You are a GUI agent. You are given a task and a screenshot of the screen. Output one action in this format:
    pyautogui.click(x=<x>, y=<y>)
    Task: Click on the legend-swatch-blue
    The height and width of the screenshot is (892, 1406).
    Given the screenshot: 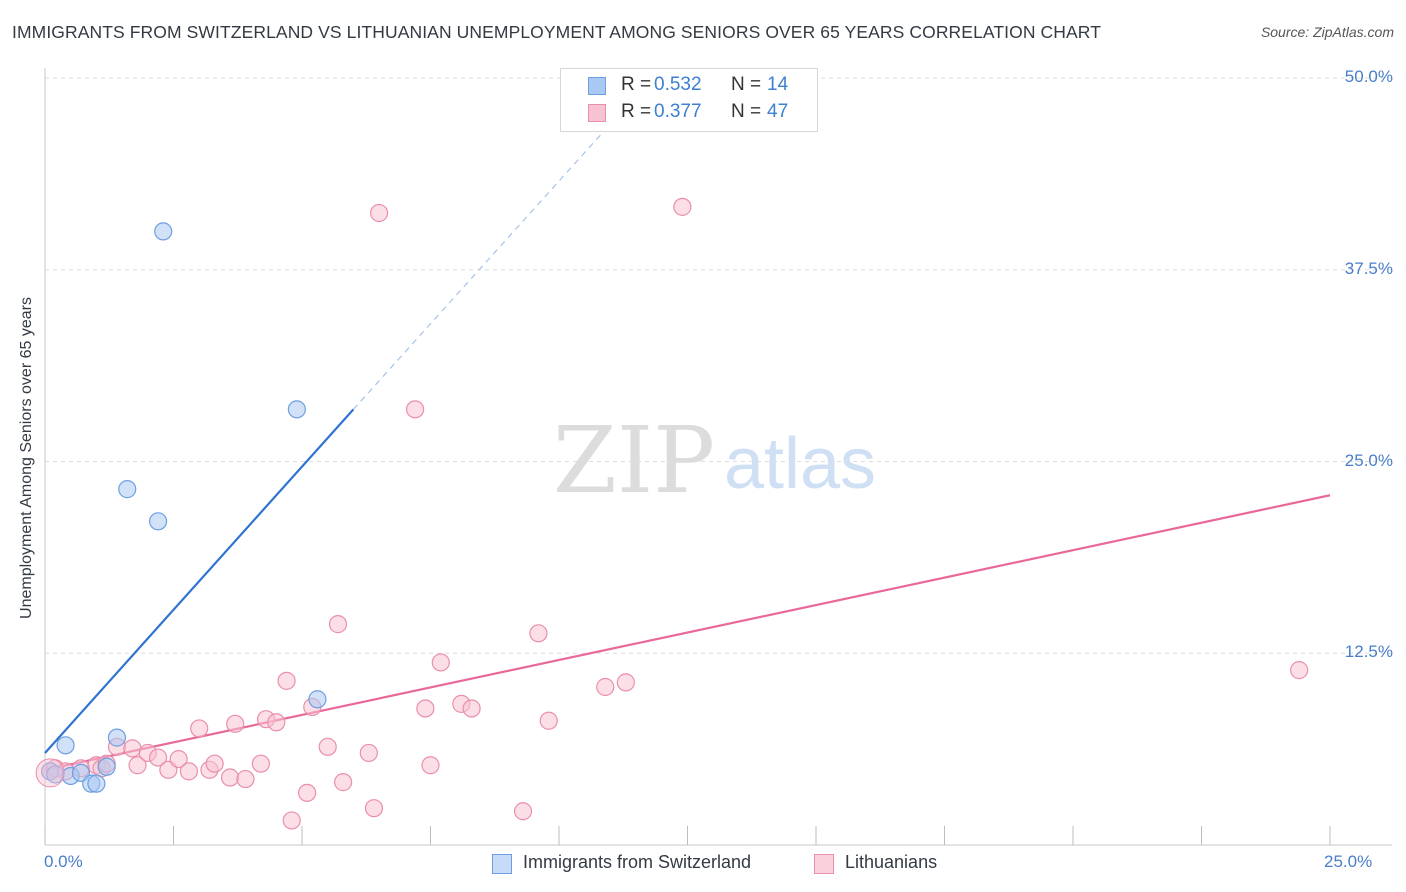 What is the action you would take?
    pyautogui.click(x=597, y=86)
    